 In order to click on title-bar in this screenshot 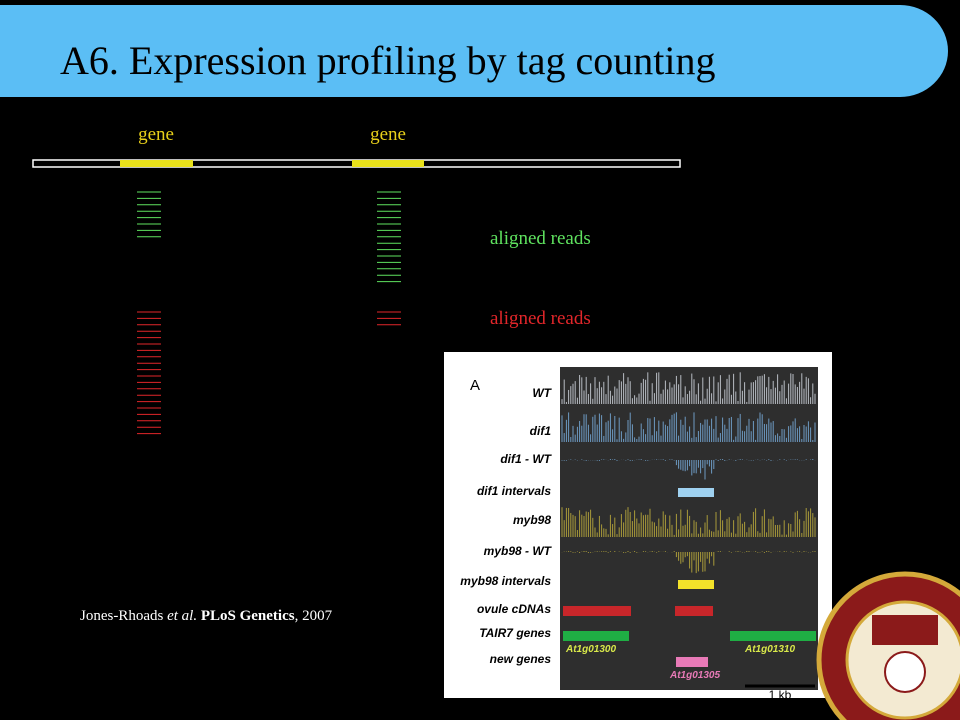, I will do `click(474, 51)`.